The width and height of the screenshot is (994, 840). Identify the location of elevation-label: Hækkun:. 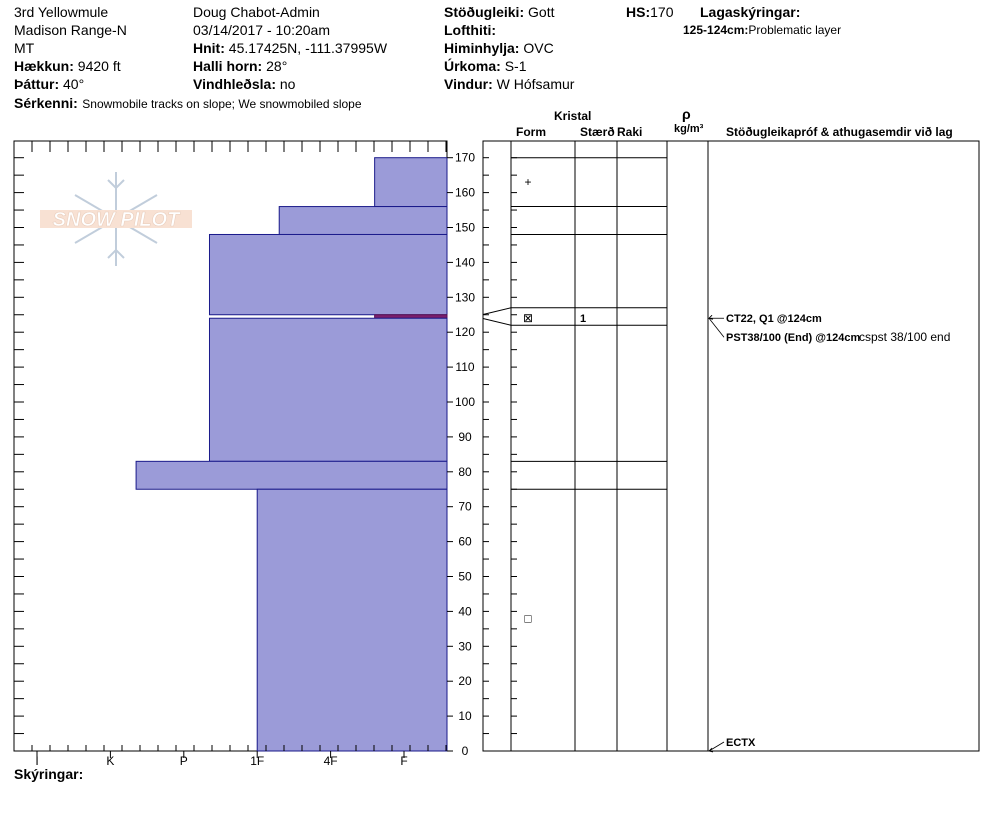
(44, 66).